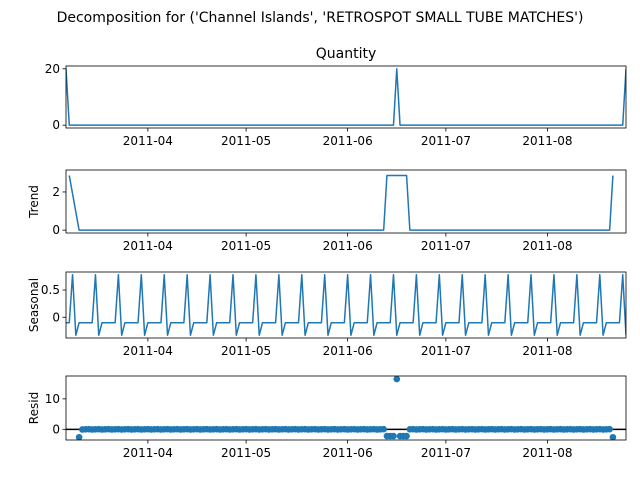  I want to click on y-tick-label: 0.5, so click(50, 290).